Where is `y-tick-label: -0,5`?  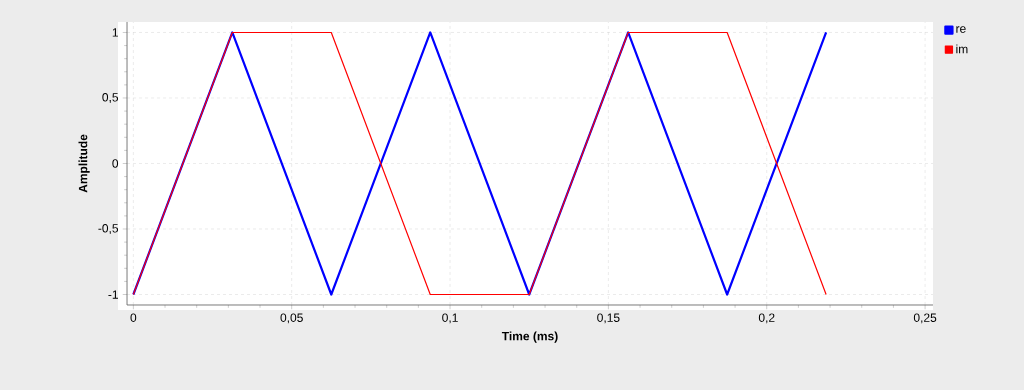
y-tick-label: -0,5 is located at coordinates (108, 229).